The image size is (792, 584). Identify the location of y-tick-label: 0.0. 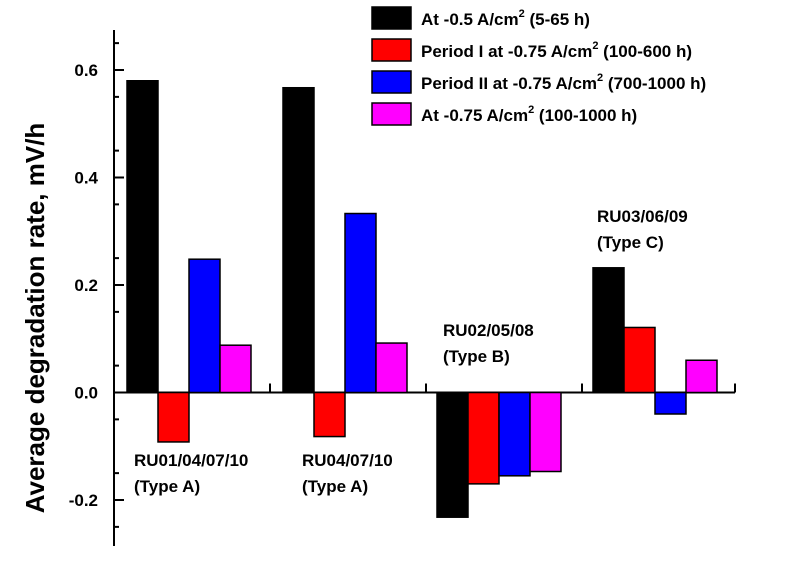
(86, 393).